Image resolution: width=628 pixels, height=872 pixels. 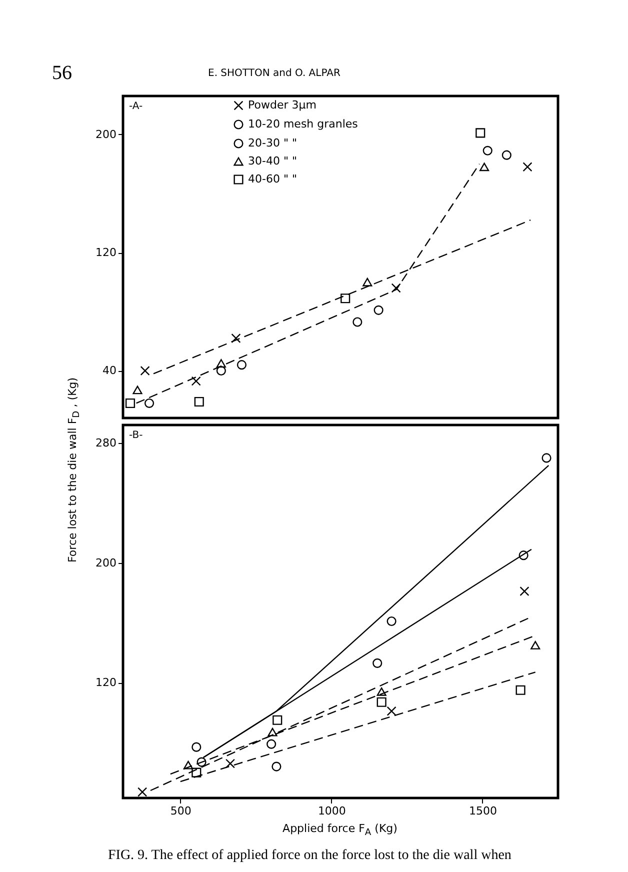 What do you see at coordinates (303, 124) in the screenshot?
I see `legend-label: 10-20 mesh granles` at bounding box center [303, 124].